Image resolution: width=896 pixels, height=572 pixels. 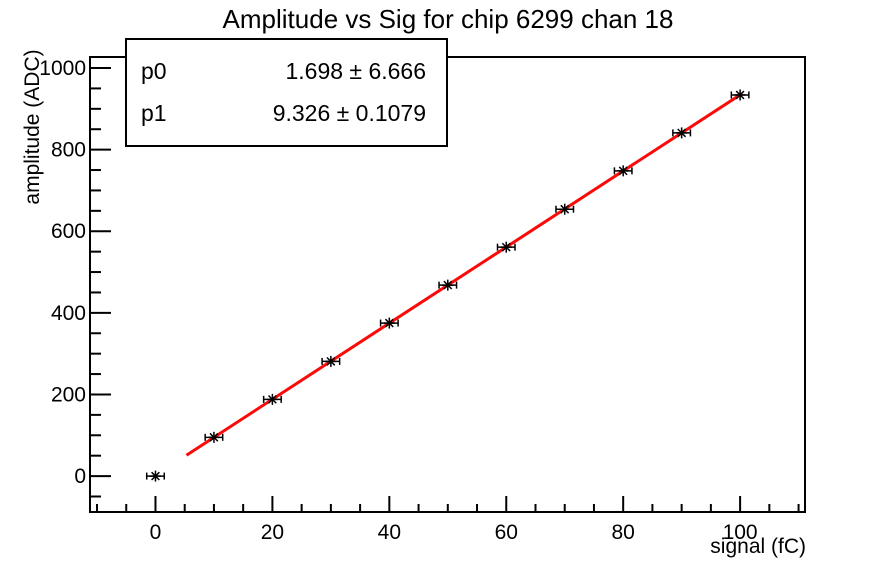 I want to click on x-tick-label: 60, so click(x=506, y=532).